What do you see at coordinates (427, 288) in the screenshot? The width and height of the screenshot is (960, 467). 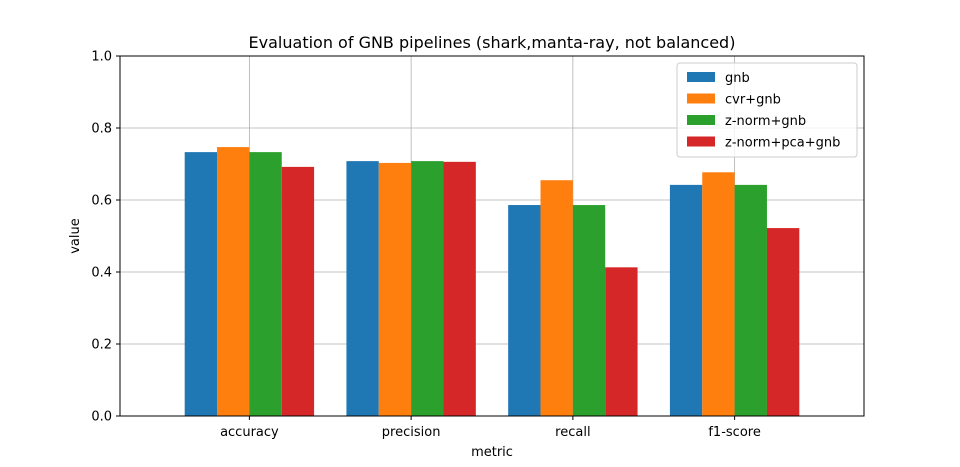 I see `bar-z-norm+gnb-precision` at bounding box center [427, 288].